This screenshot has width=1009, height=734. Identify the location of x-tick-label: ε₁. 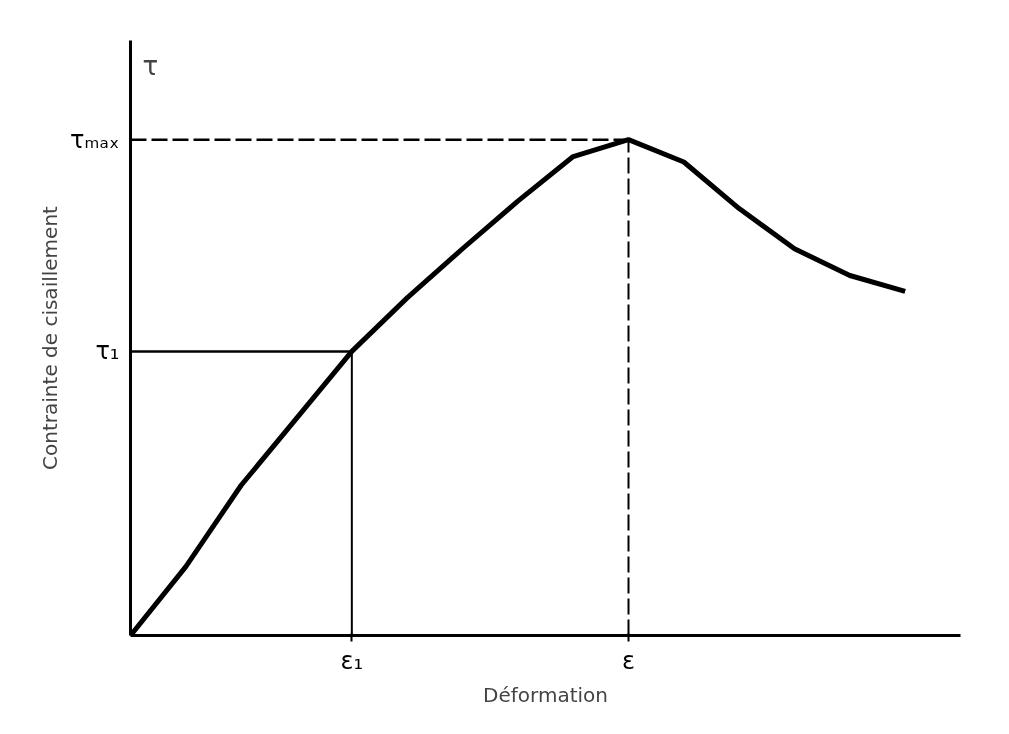
(352, 660).